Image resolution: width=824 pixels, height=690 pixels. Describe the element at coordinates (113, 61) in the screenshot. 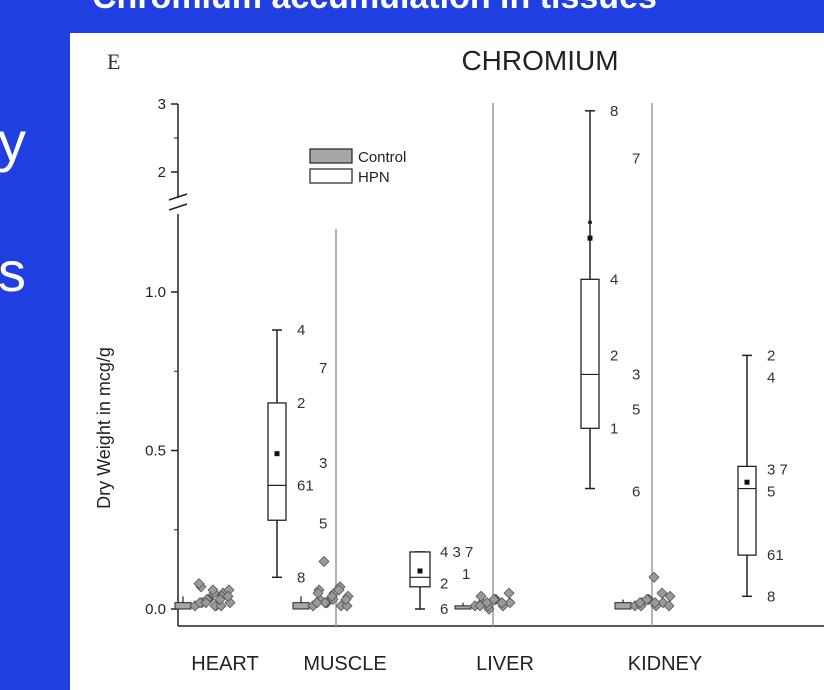

I see `panel-letter: E` at that location.